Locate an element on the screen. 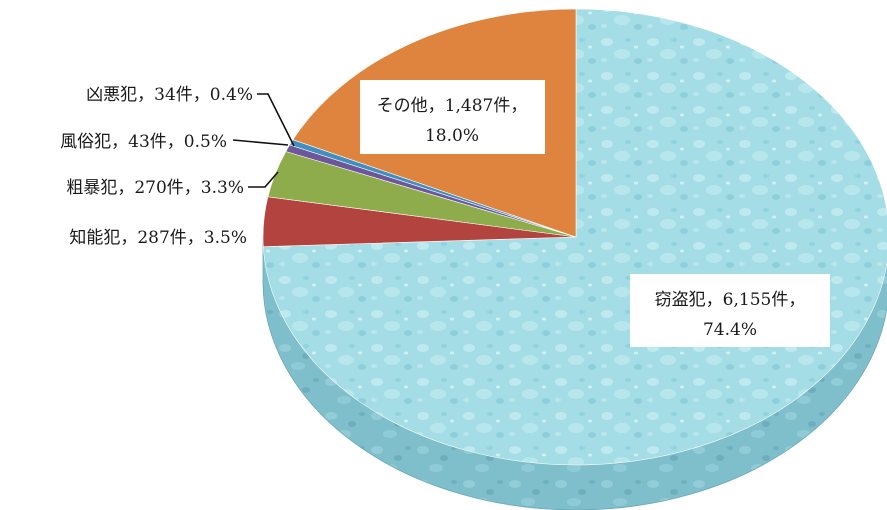 The image size is (887, 510). leader-line-felony is located at coordinates (275, 120).